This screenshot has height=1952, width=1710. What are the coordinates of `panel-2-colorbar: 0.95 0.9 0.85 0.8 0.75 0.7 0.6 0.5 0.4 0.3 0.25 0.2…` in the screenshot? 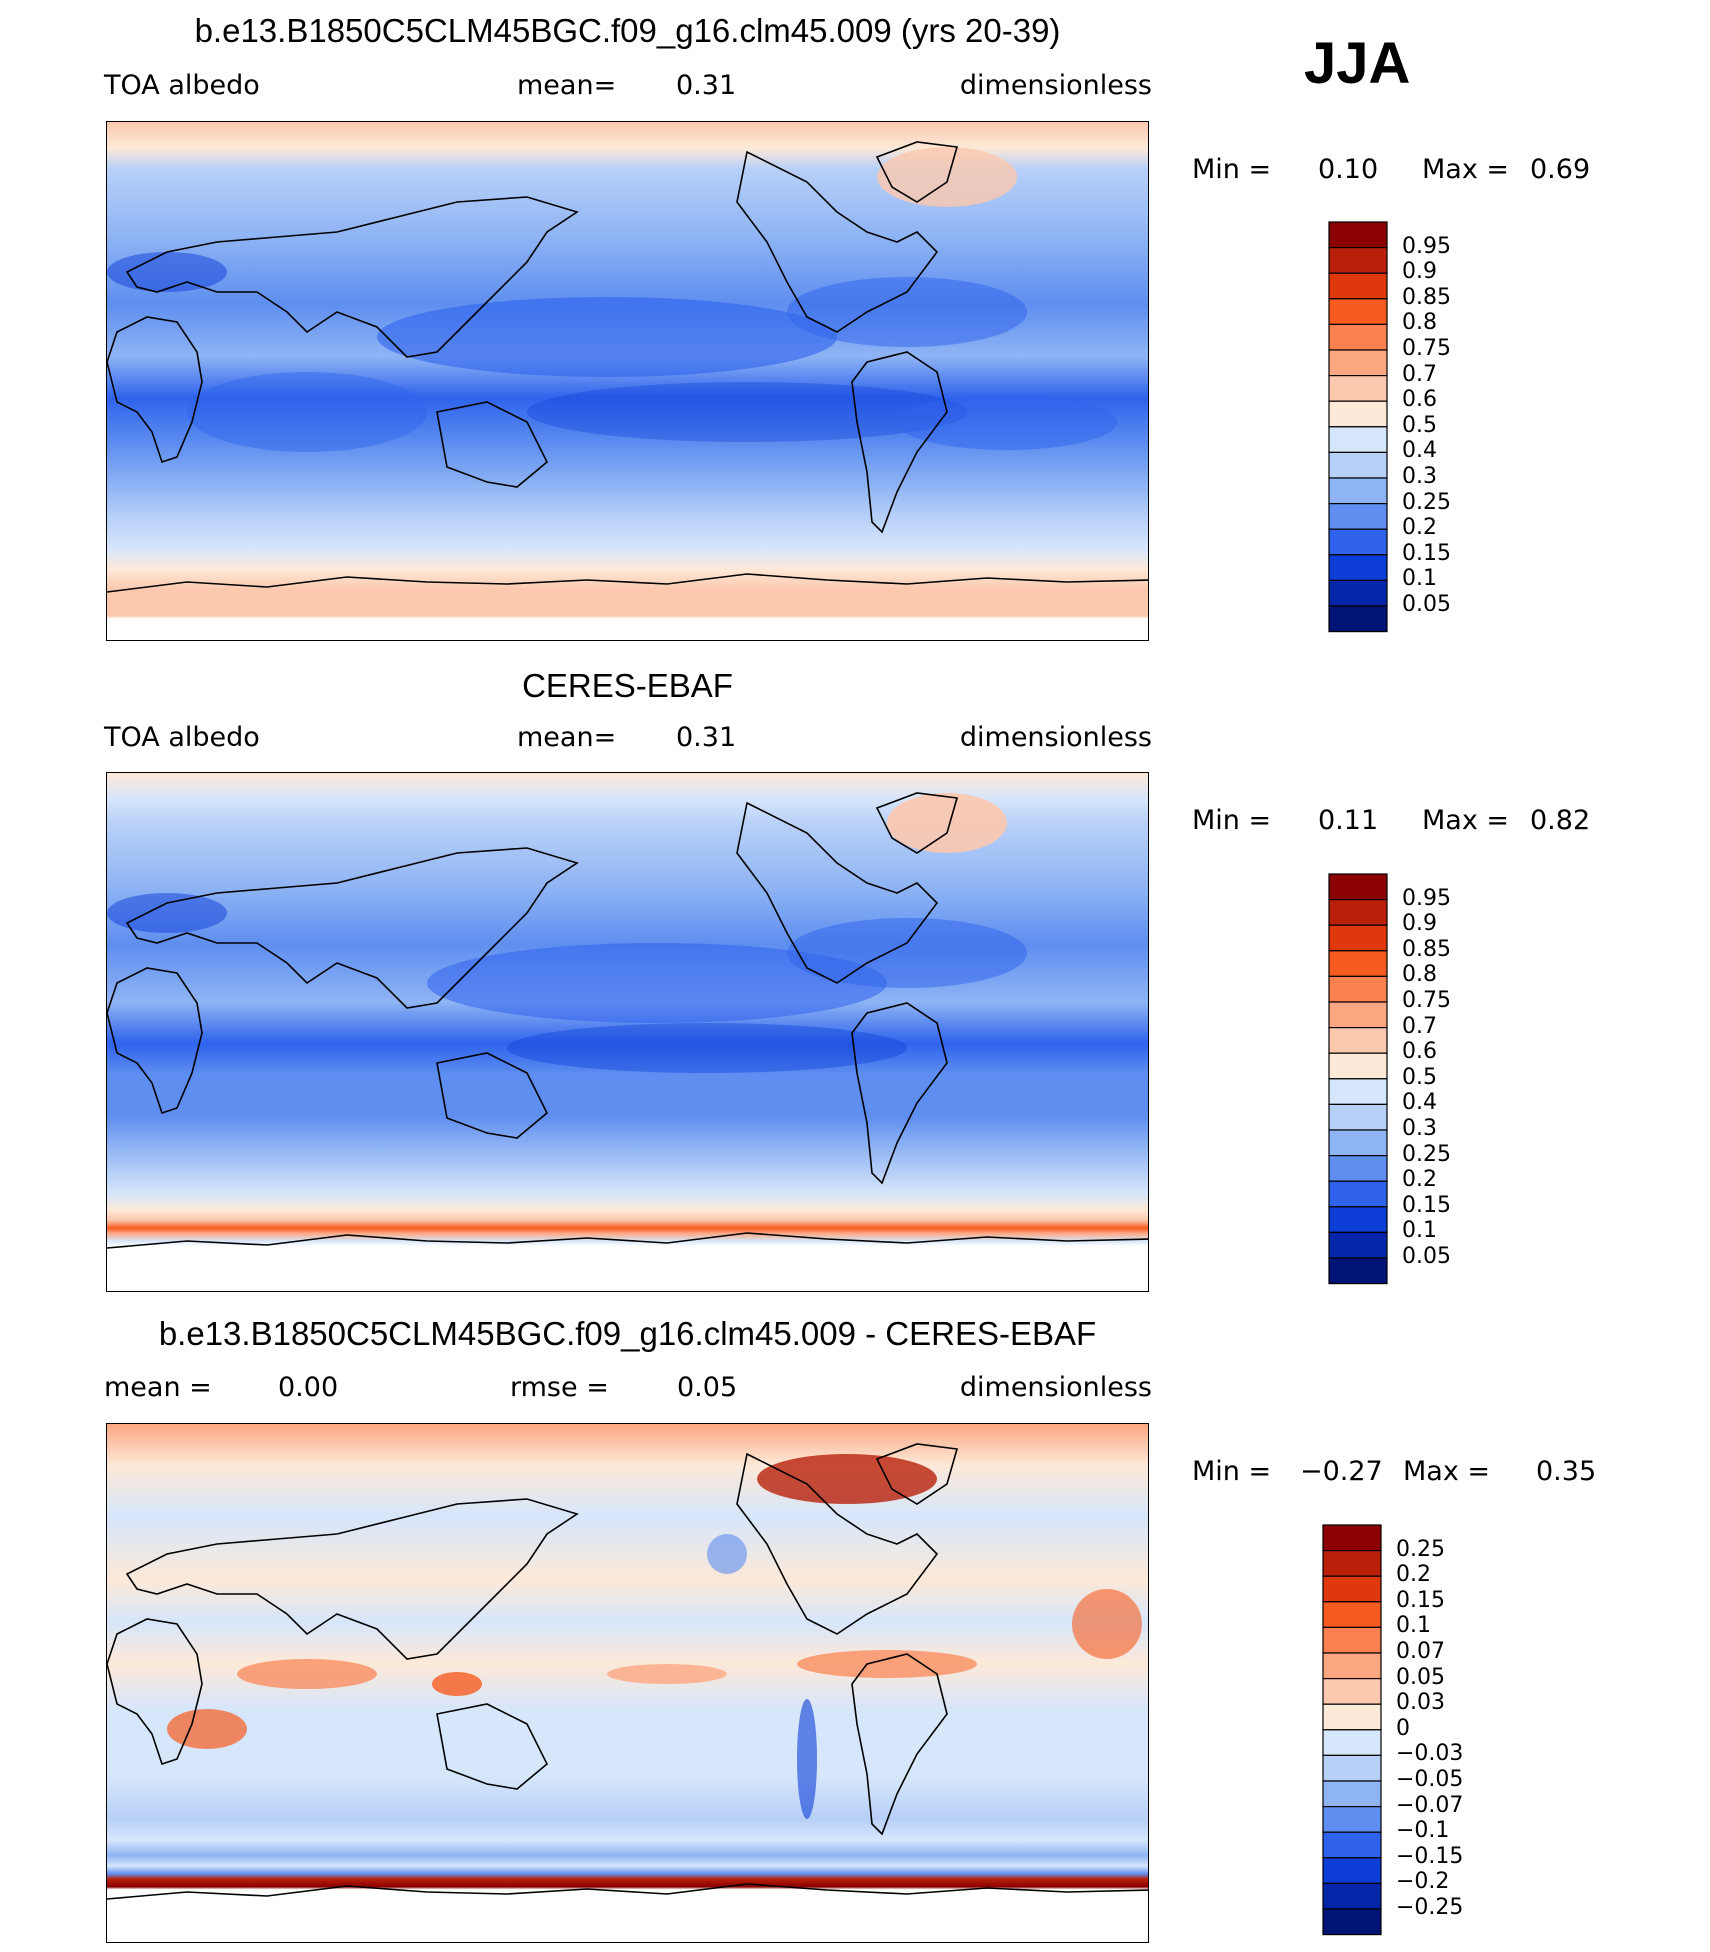 It's located at (1448, 1080).